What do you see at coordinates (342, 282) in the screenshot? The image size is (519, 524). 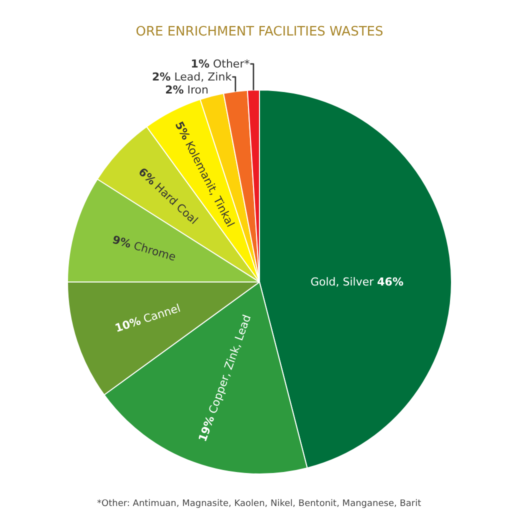 I see `slice-label: Gold, Silver` at bounding box center [342, 282].